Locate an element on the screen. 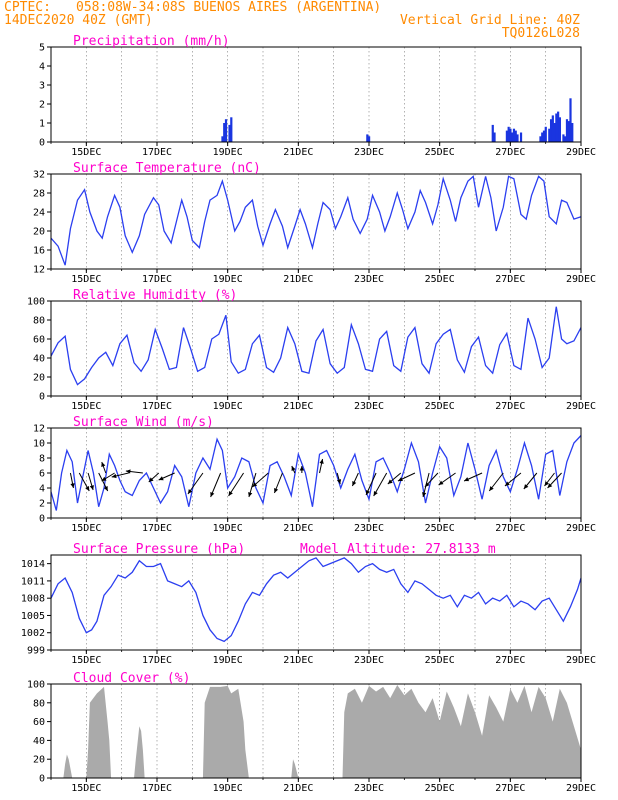 Image resolution: width=618 pixels, height=800 pixels. y-tick-label: 4 is located at coordinates (42, 67).